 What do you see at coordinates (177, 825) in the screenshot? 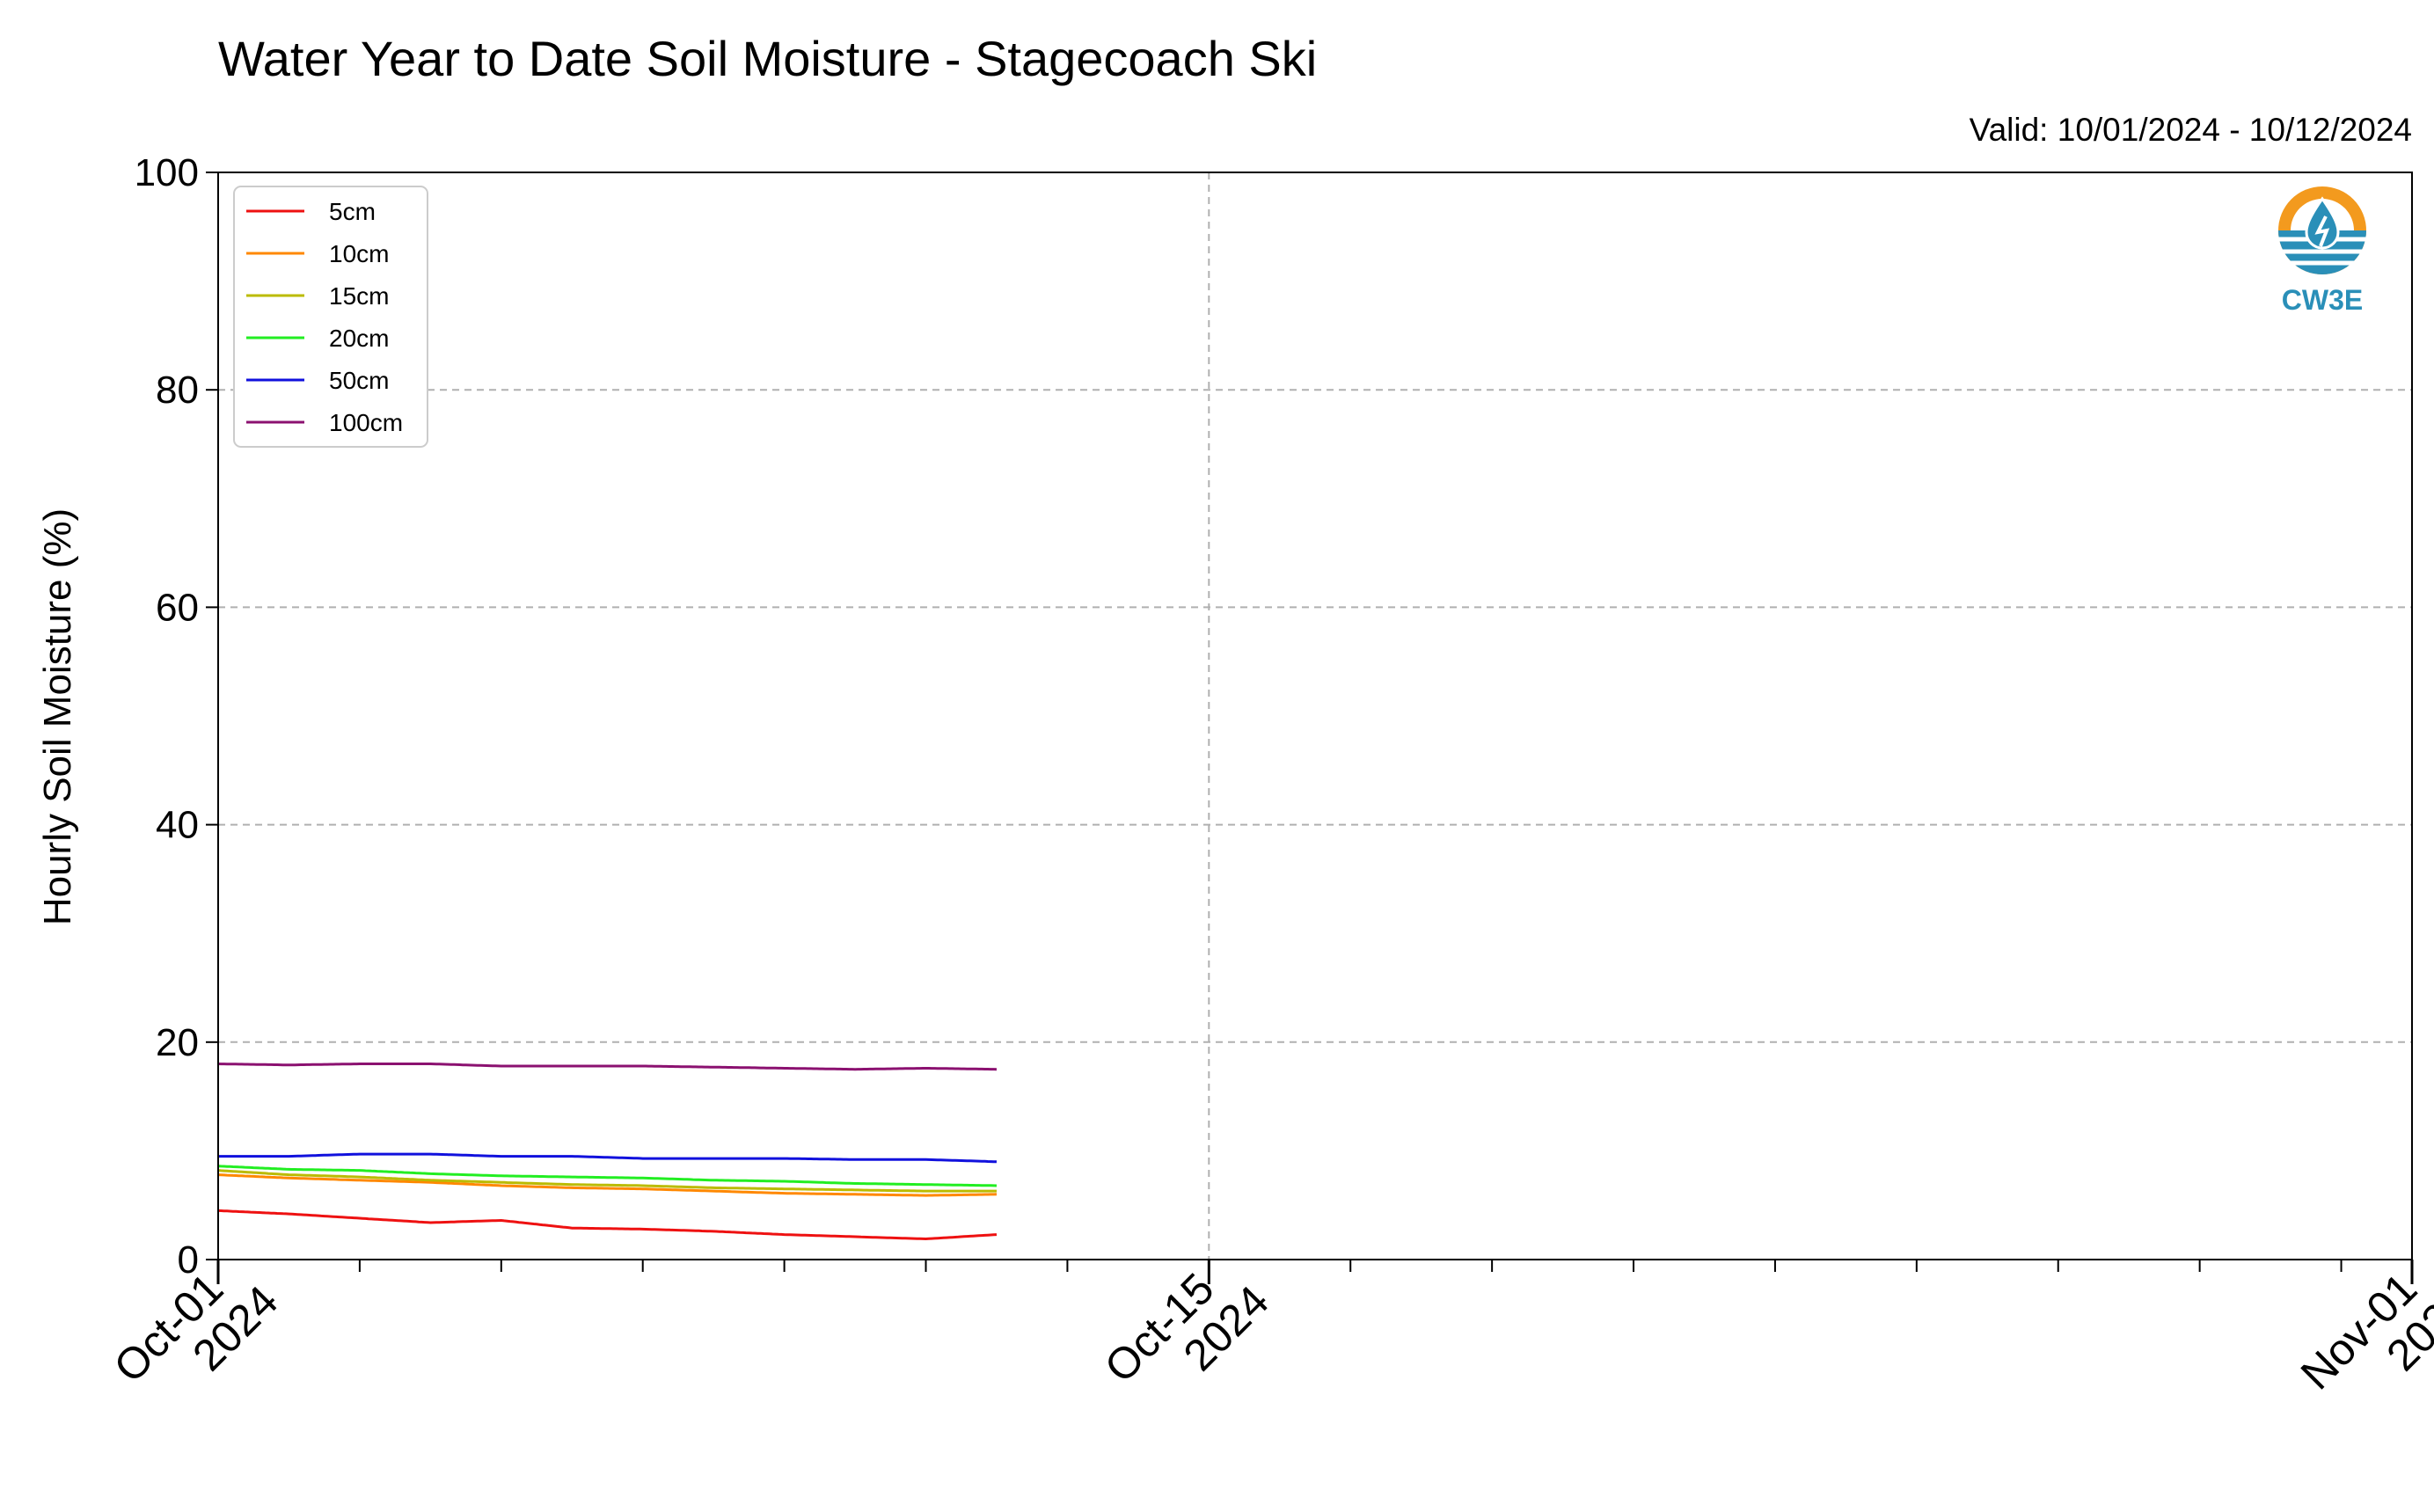
I see `y-tick-label: 40` at bounding box center [177, 825].